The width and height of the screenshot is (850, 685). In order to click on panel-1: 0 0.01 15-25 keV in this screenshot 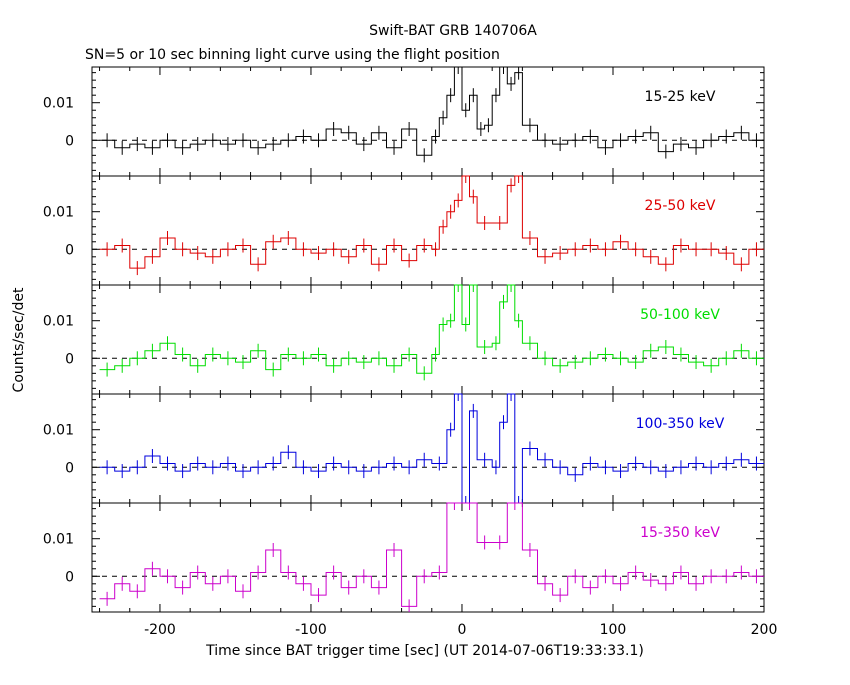, I will do `click(404, 121)`.